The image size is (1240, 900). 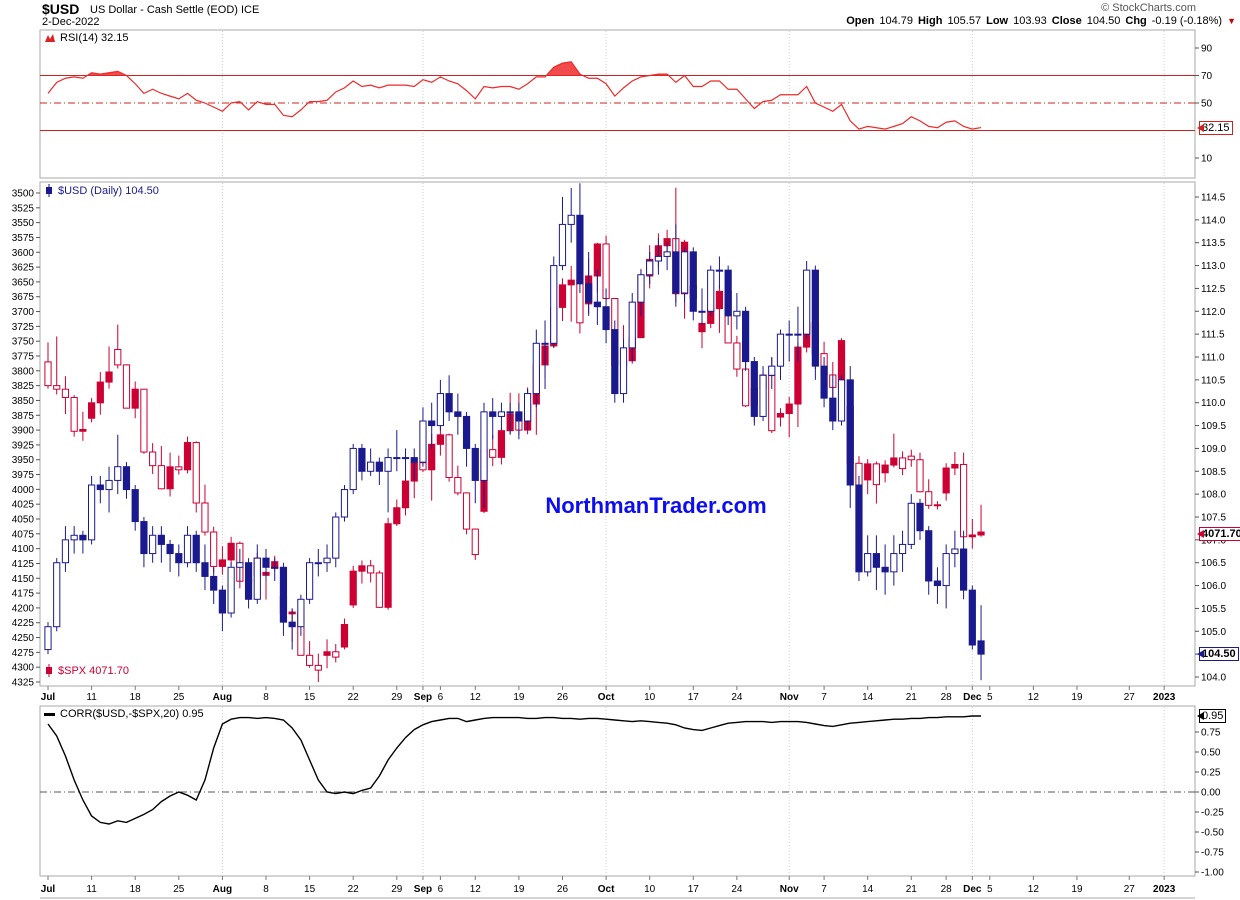 What do you see at coordinates (912, 697) in the screenshot?
I see `svg-text: 21` at bounding box center [912, 697].